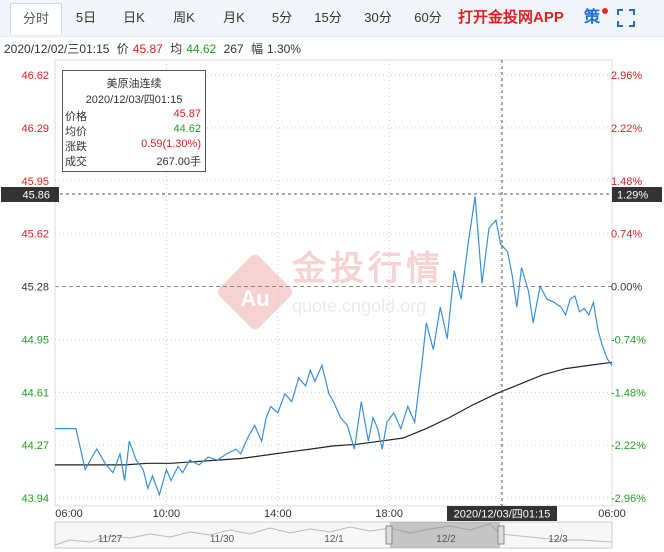 Image resolution: width=664 pixels, height=552 pixels. What do you see at coordinates (367, 268) in the screenshot?
I see `watermark-text: 金投行情` at bounding box center [367, 268].